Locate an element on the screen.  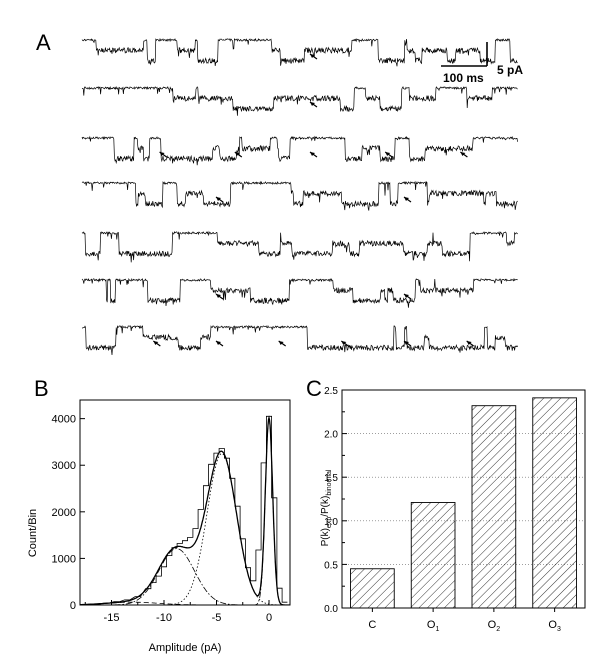
scale-bar: 100 ms 5 pA is located at coordinates (482, 63).